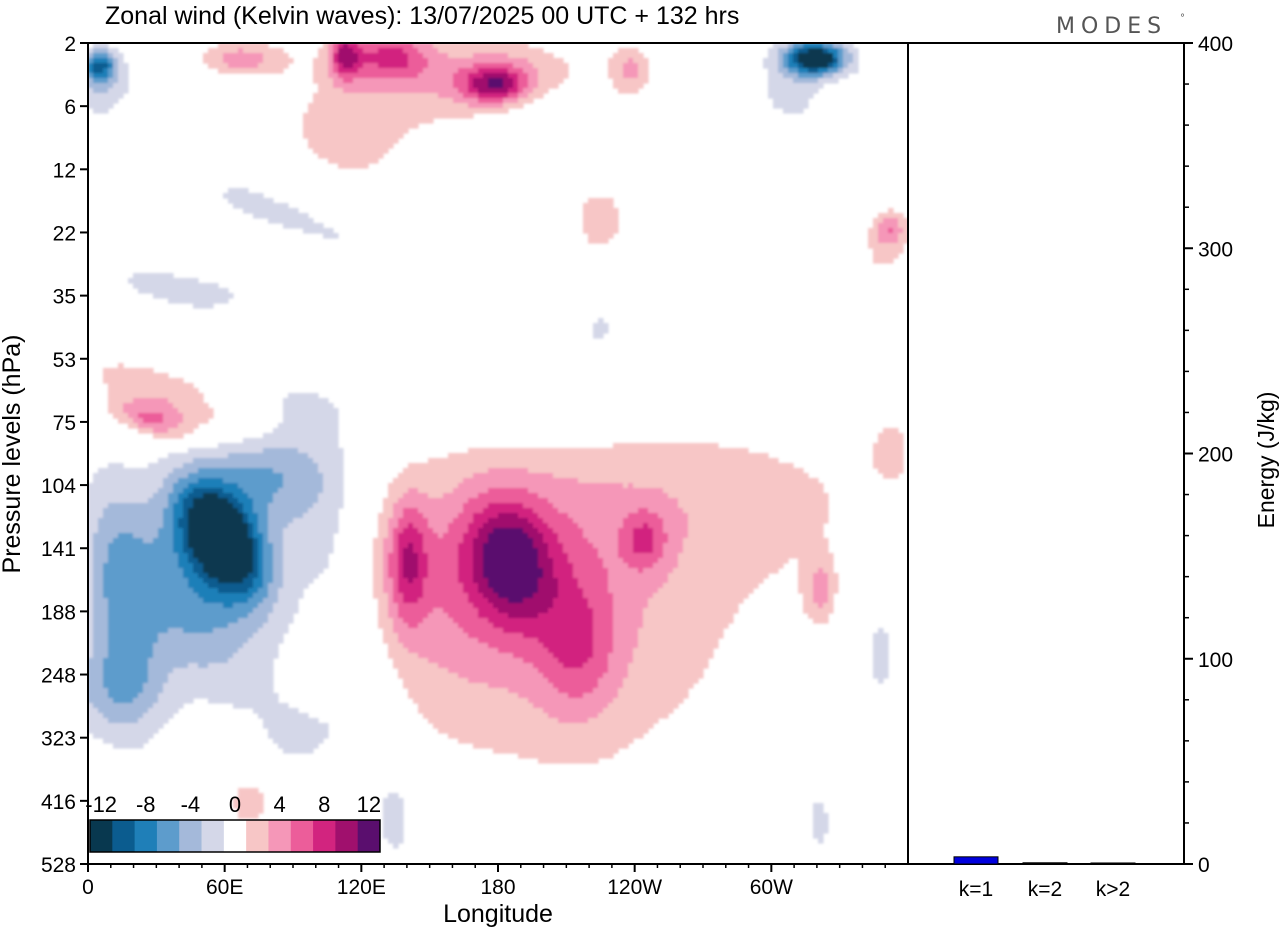 Image resolution: width=1280 pixels, height=930 pixels. I want to click on y-tick-label: 53, so click(64, 360).